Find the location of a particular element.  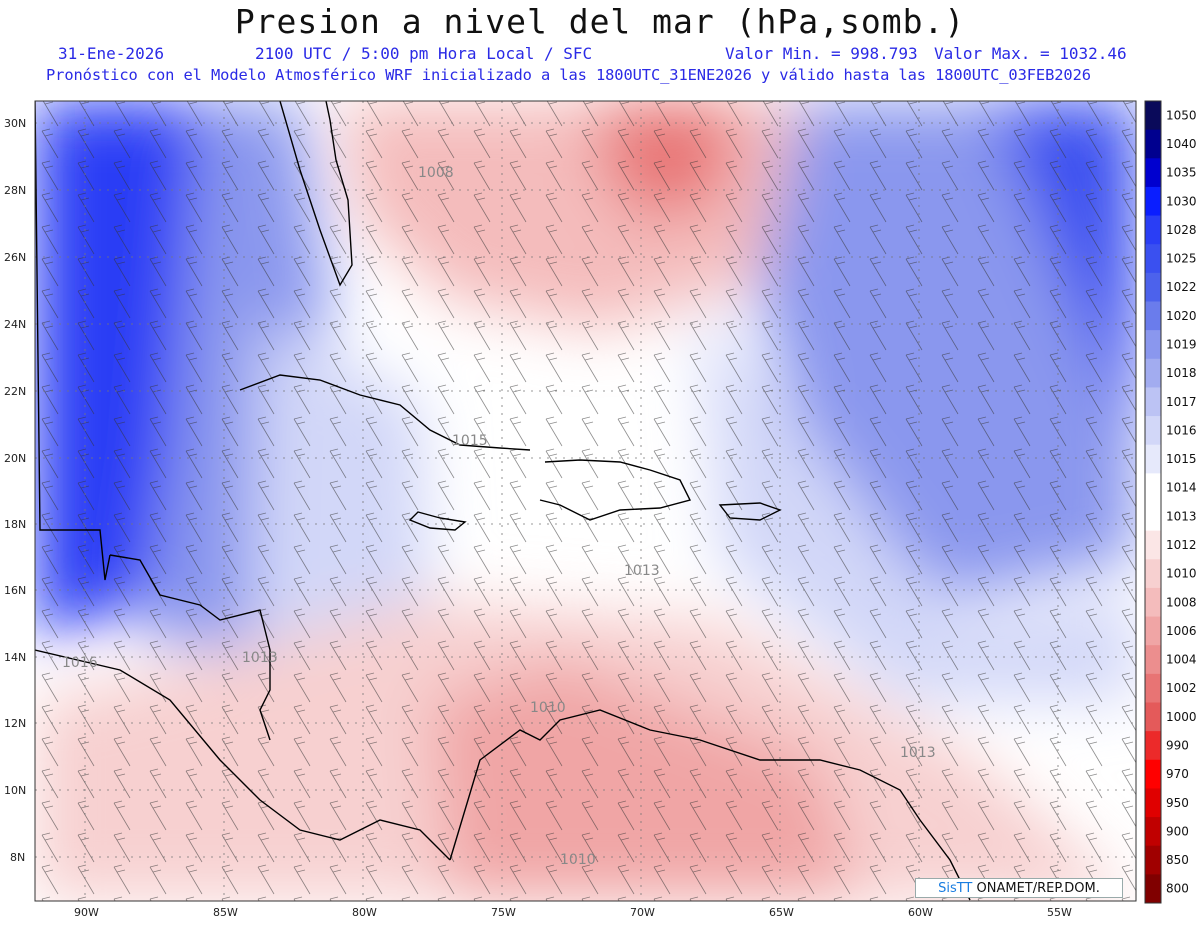

colorbar-label: 1025 is located at coordinates (1181, 259).